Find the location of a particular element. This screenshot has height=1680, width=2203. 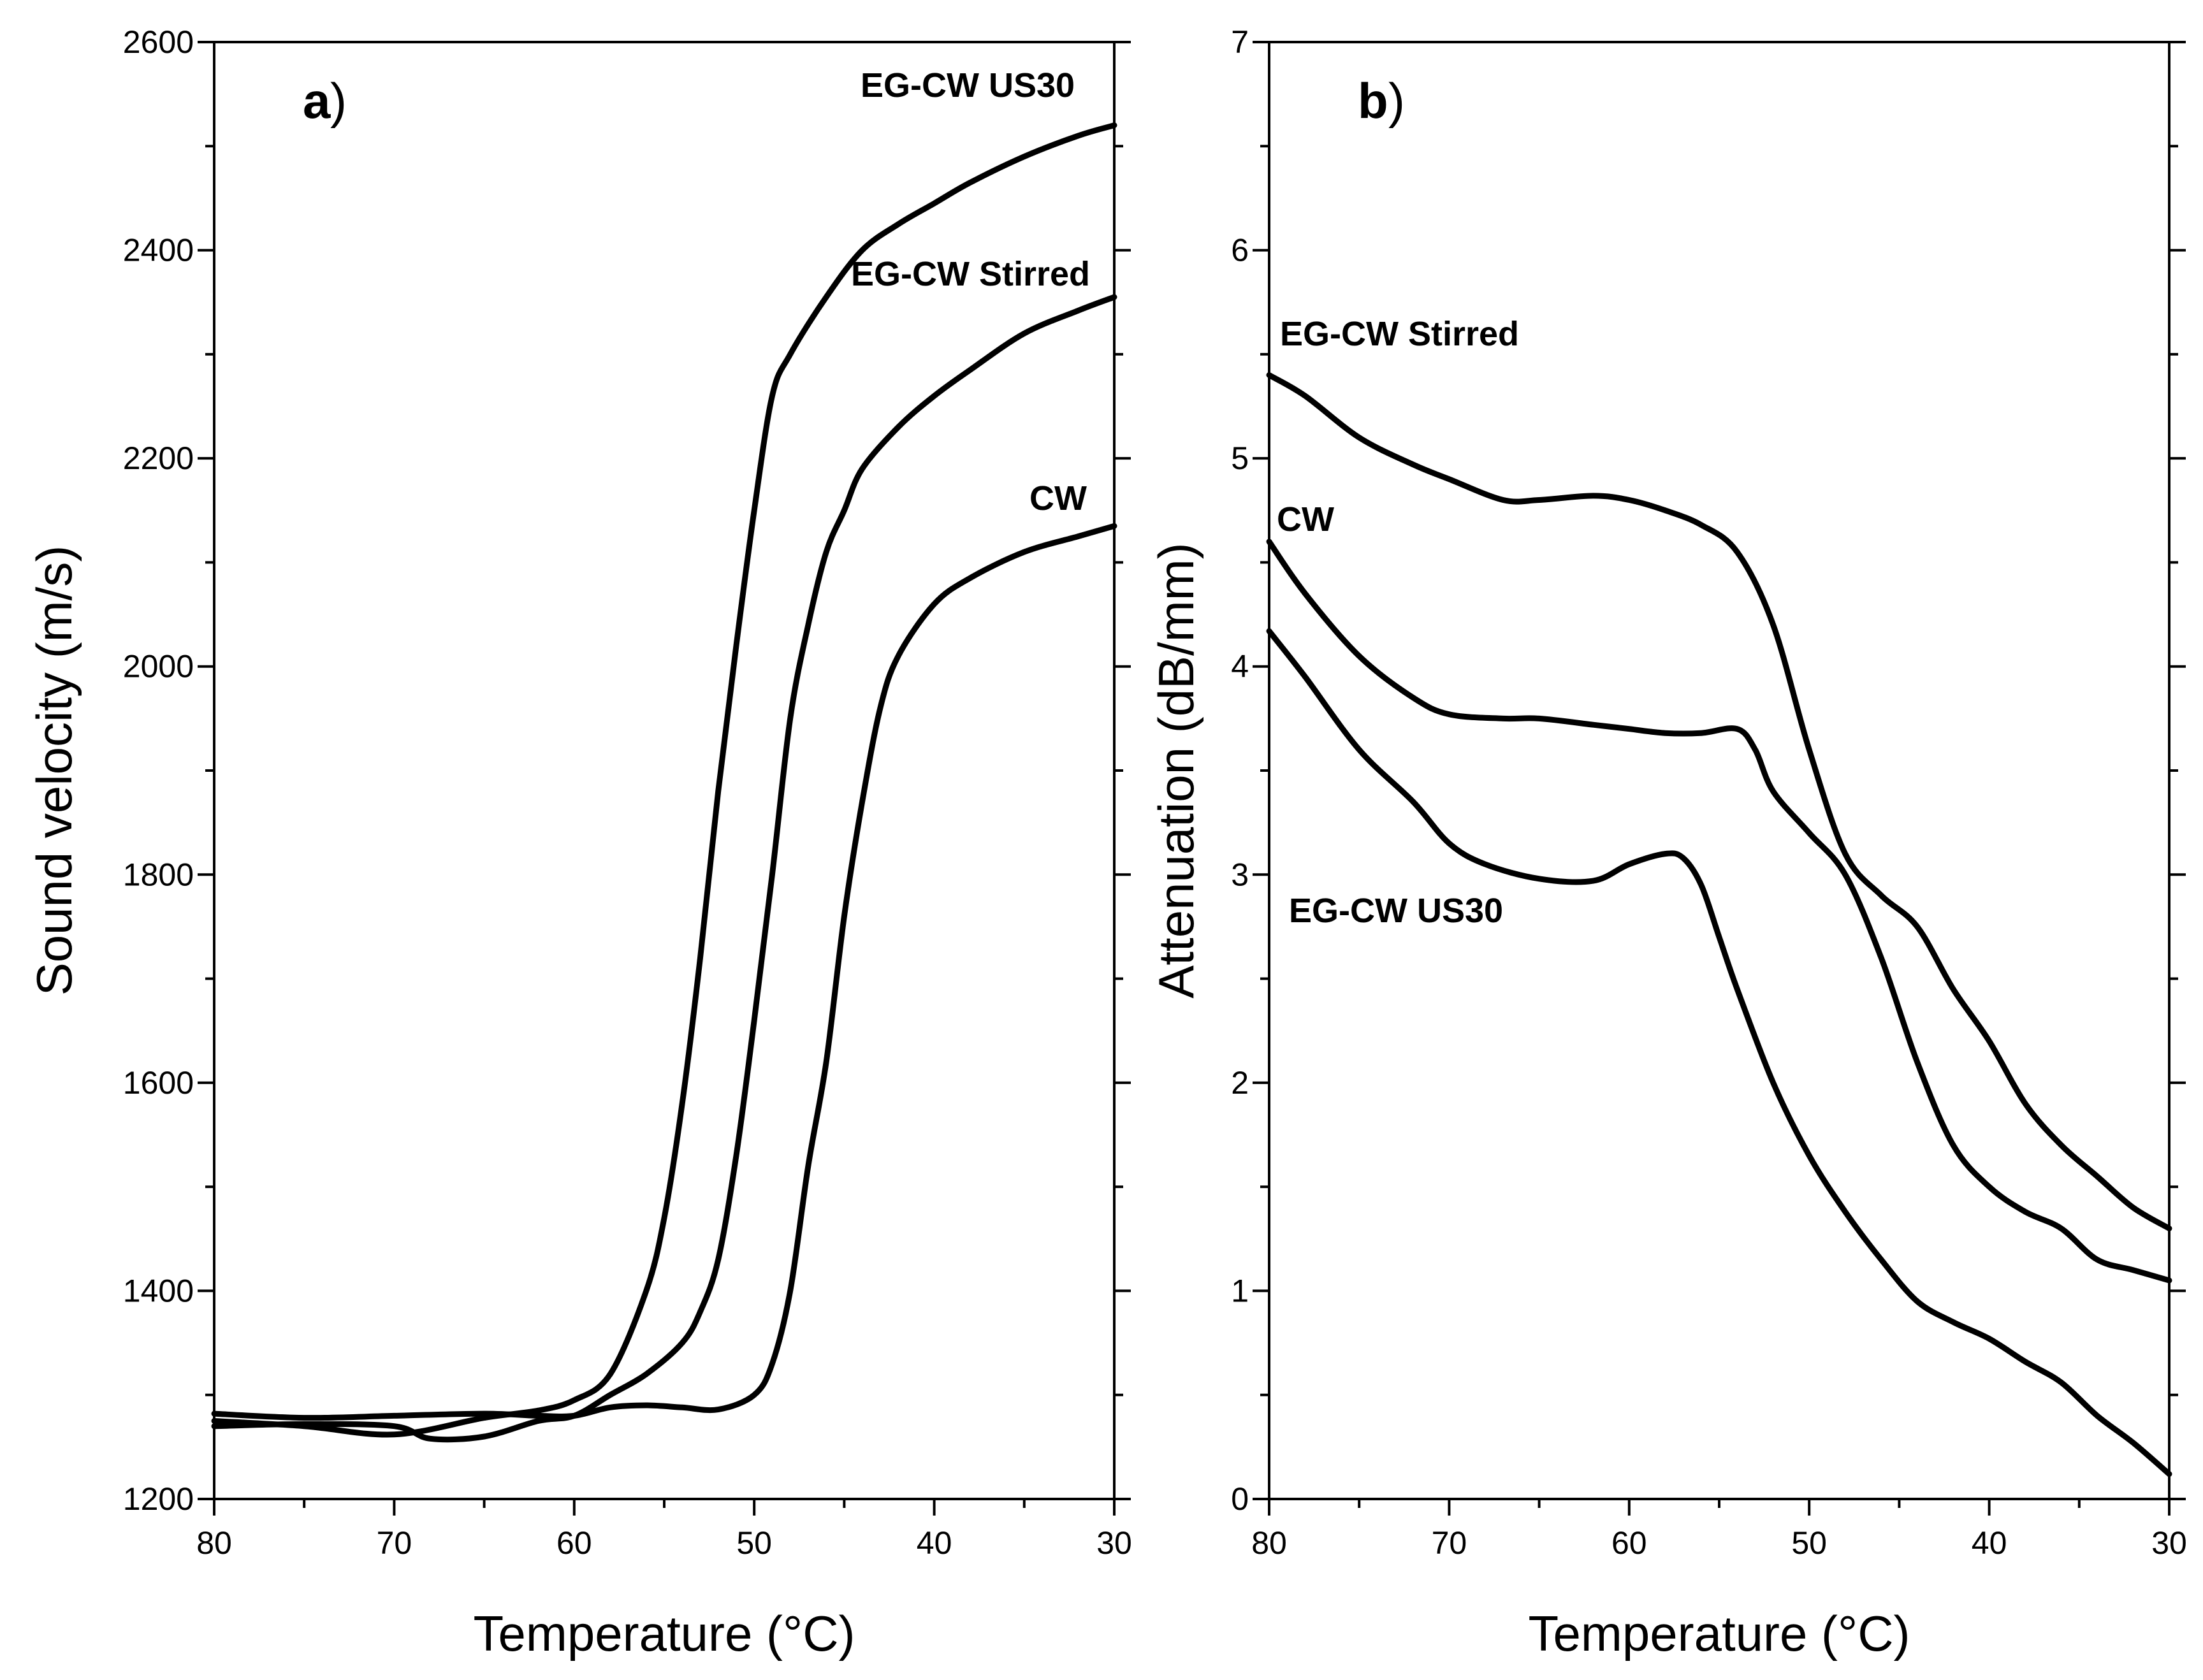

panel-b-label-cw: CW is located at coordinates (1305, 519).